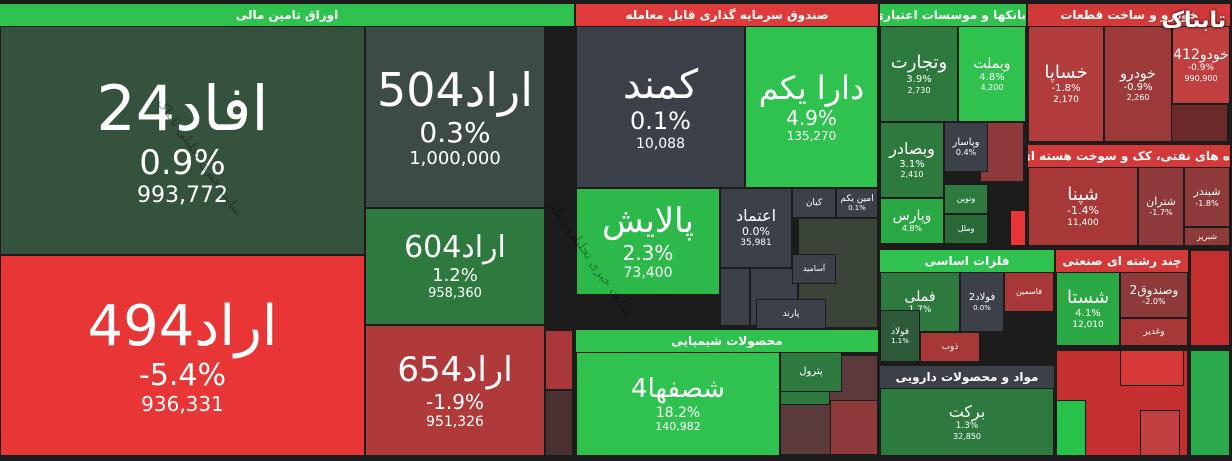 This screenshot has width=1232, height=461. I want to click on stock-change: 0.0%, so click(982, 307).